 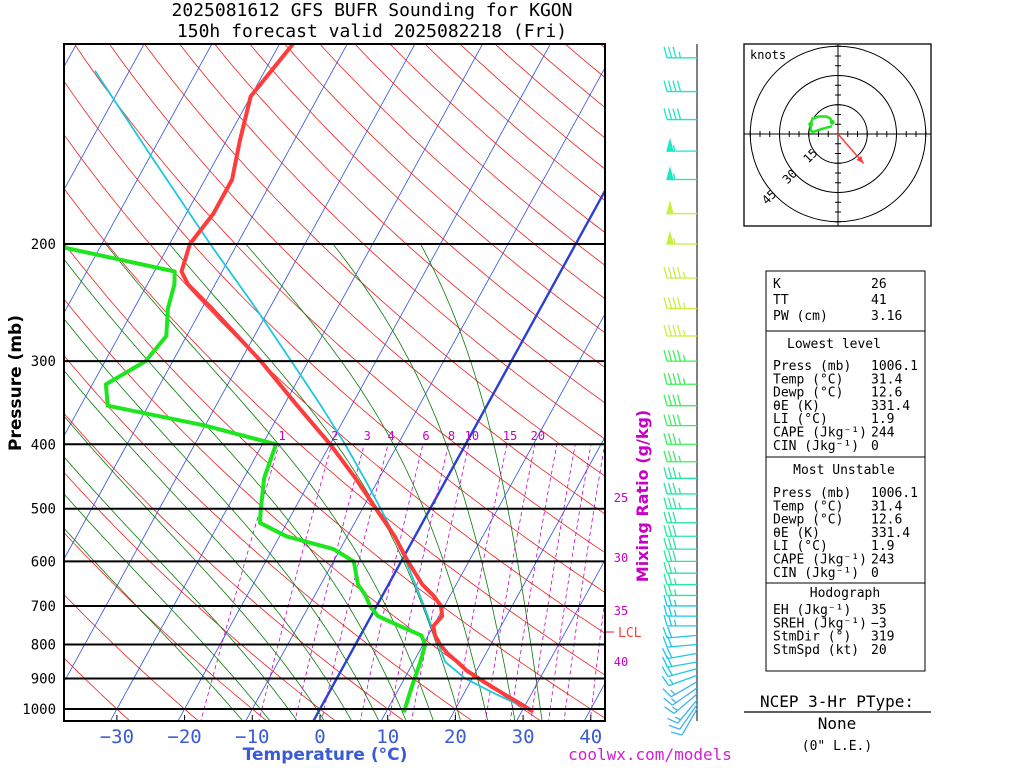 What do you see at coordinates (845, 593) in the screenshot?
I see `hodograph-params-header: Hodograph` at bounding box center [845, 593].